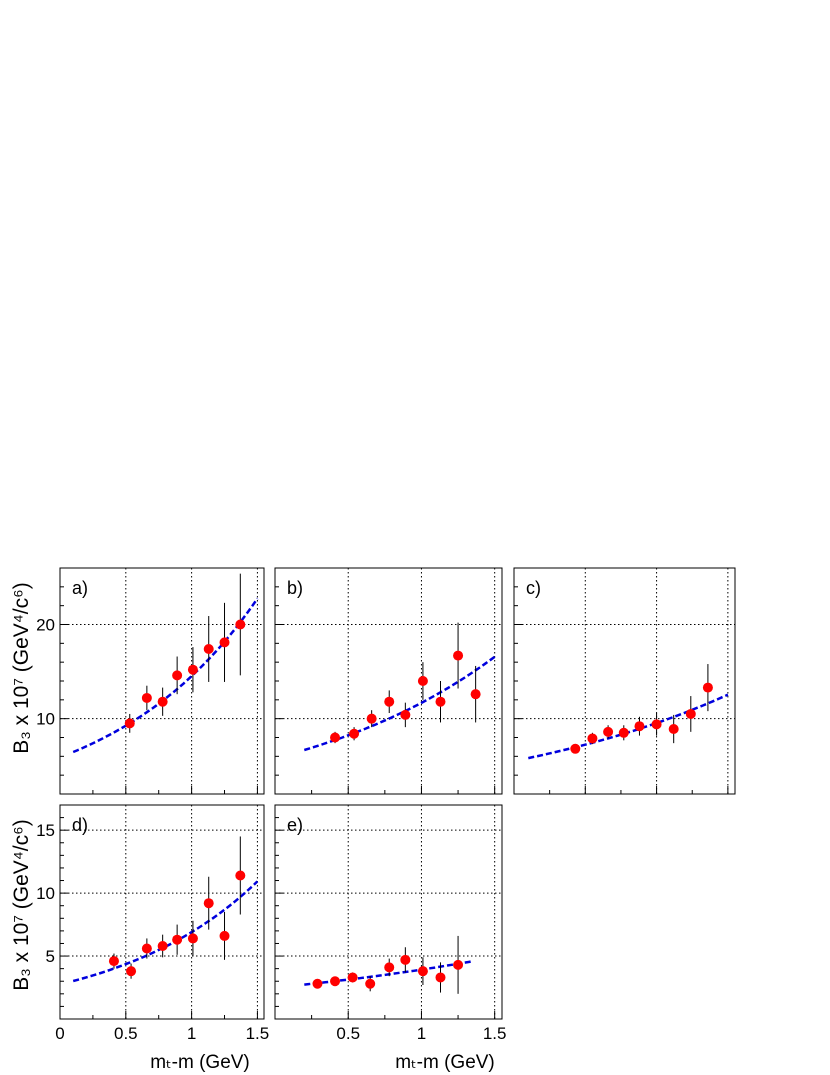  I want to click on panel-label: d), so click(80, 825).